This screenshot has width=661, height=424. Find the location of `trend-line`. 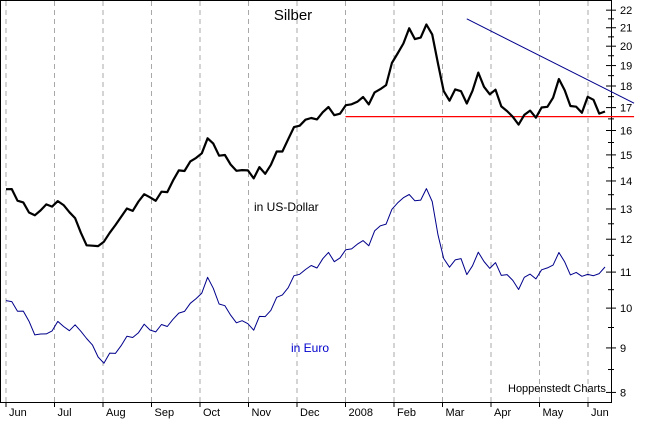

trend-line is located at coordinates (550, 61).